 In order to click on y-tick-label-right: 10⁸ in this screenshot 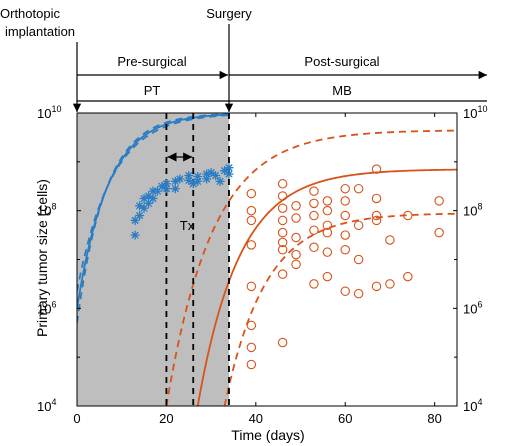, I will do `click(472, 210)`.